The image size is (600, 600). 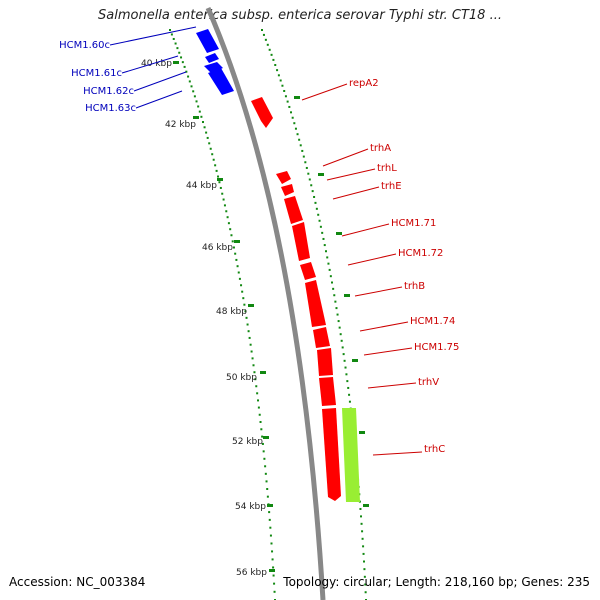 I want to click on gene-trhB, so click(x=315, y=303).